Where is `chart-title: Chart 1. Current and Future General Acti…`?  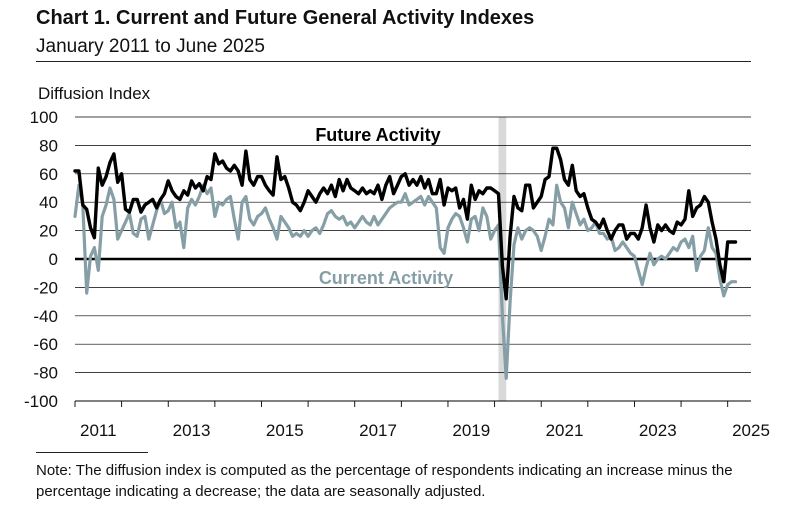 chart-title: Chart 1. Current and Future General Acti… is located at coordinates (285, 18).